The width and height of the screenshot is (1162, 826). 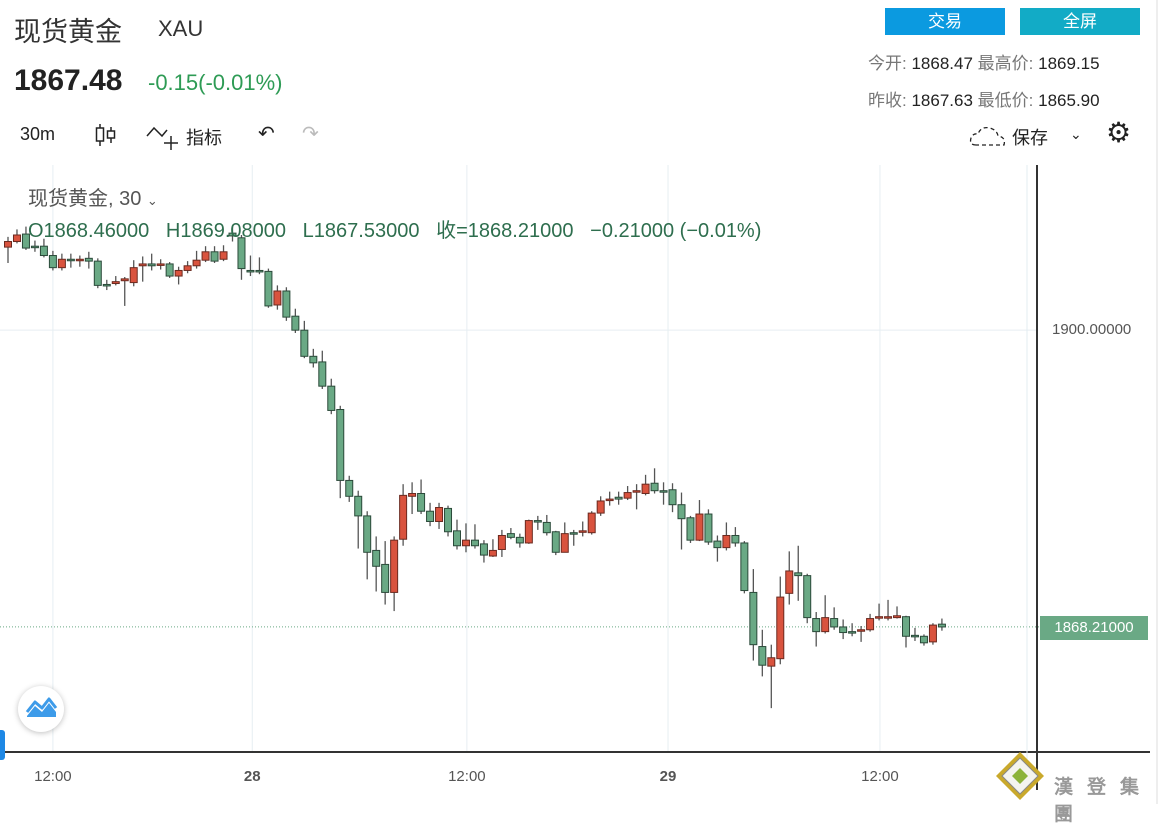 What do you see at coordinates (942, 63) in the screenshot?
I see `open-value: 1868.47` at bounding box center [942, 63].